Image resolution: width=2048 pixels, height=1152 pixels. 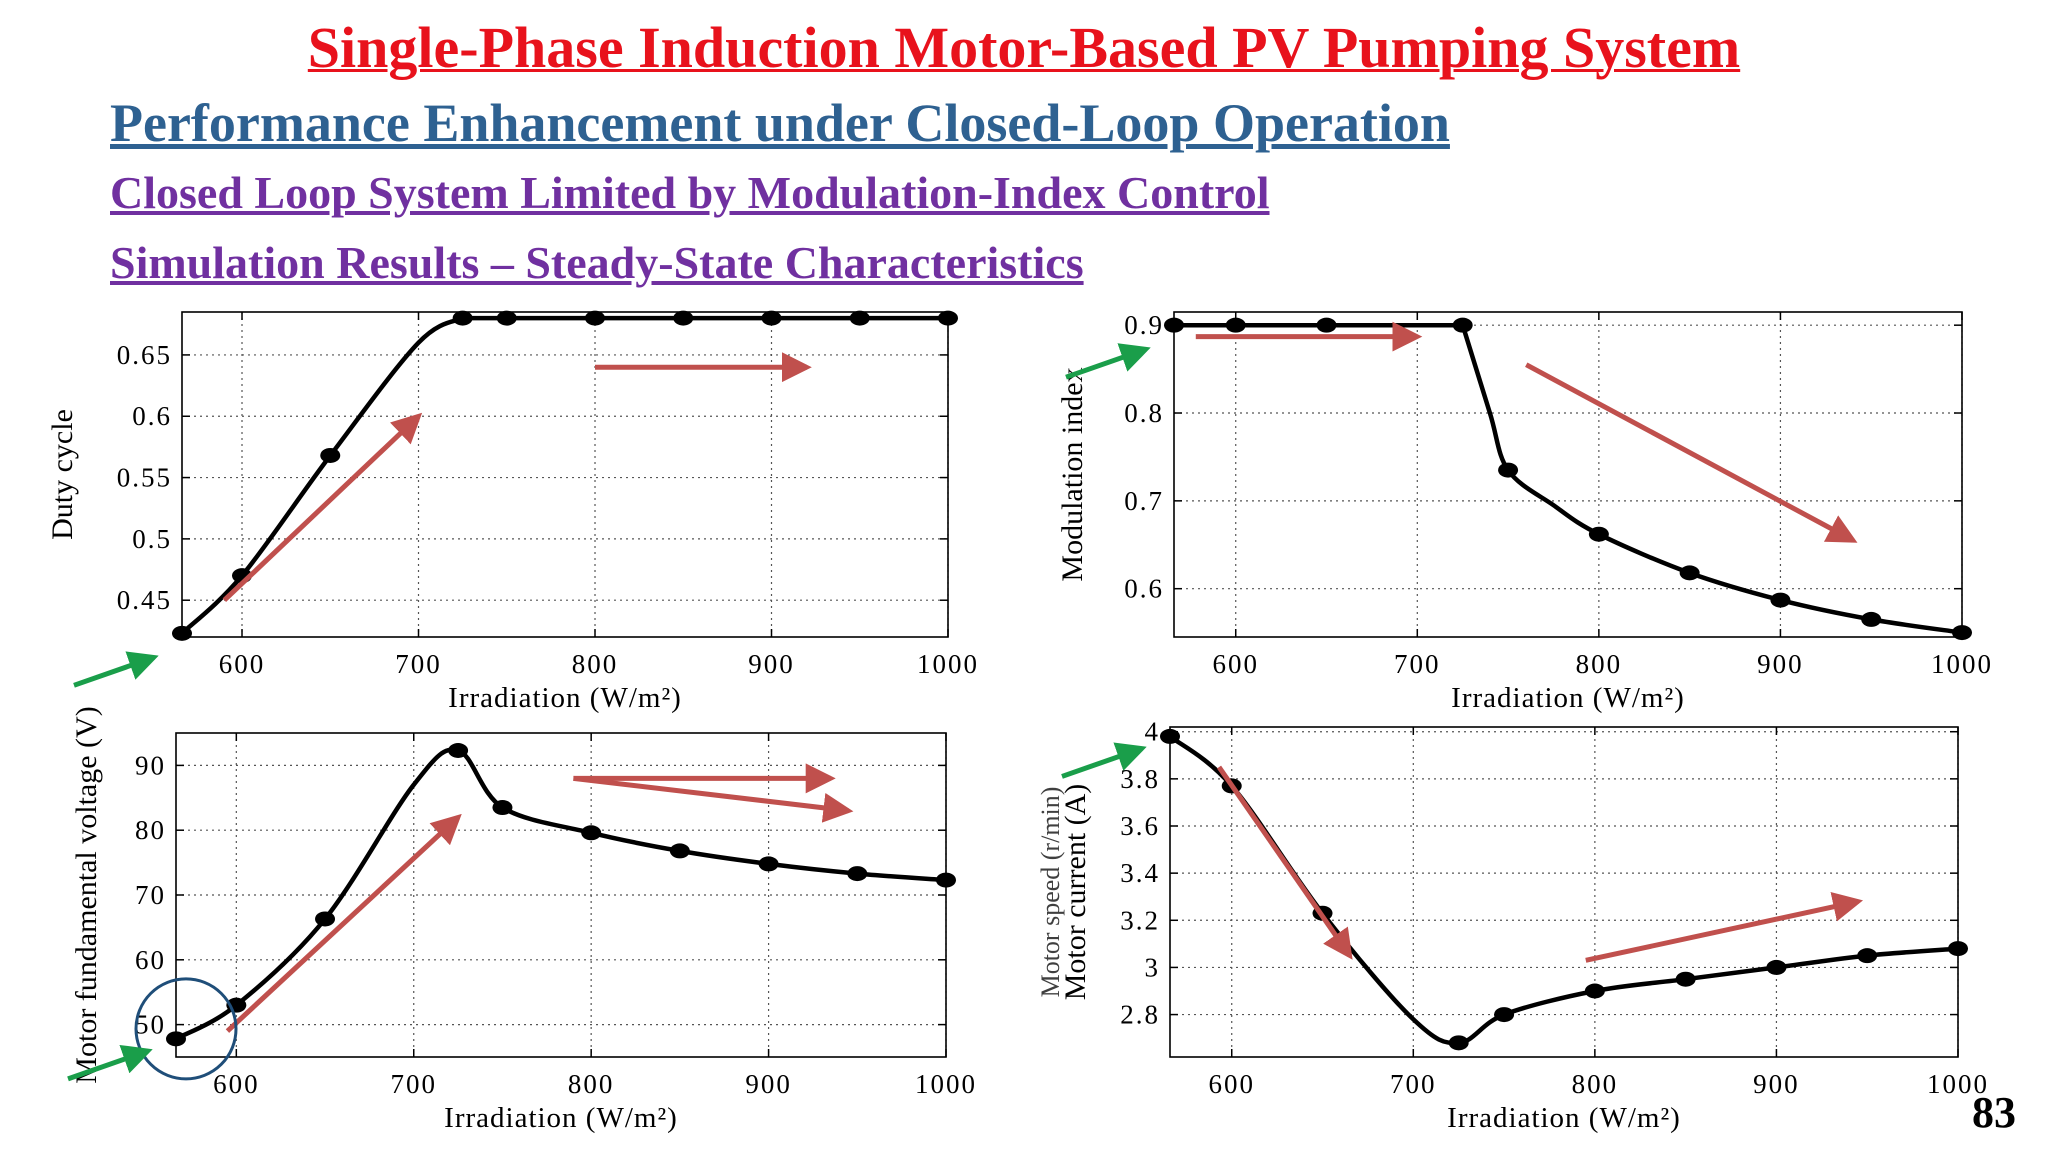 I want to click on y-tick-label: 0.7, so click(x=1144, y=501).